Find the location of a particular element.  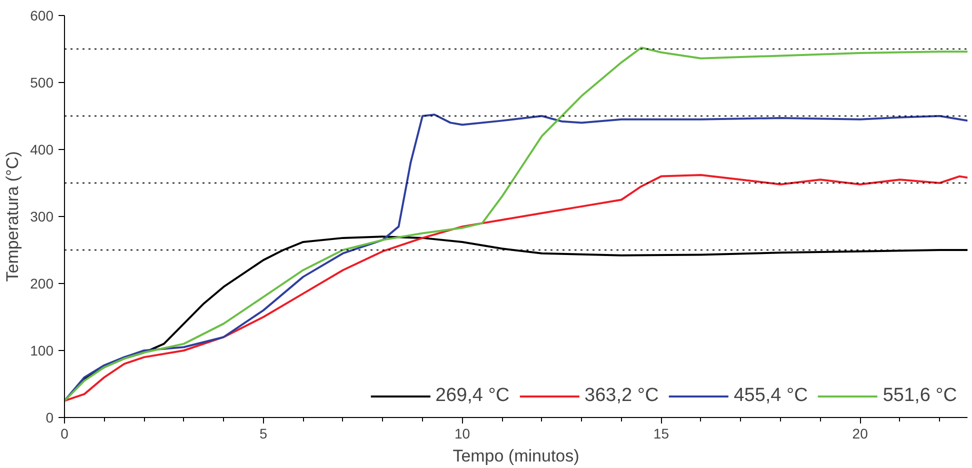

x-tick-label: 10 is located at coordinates (462, 434).